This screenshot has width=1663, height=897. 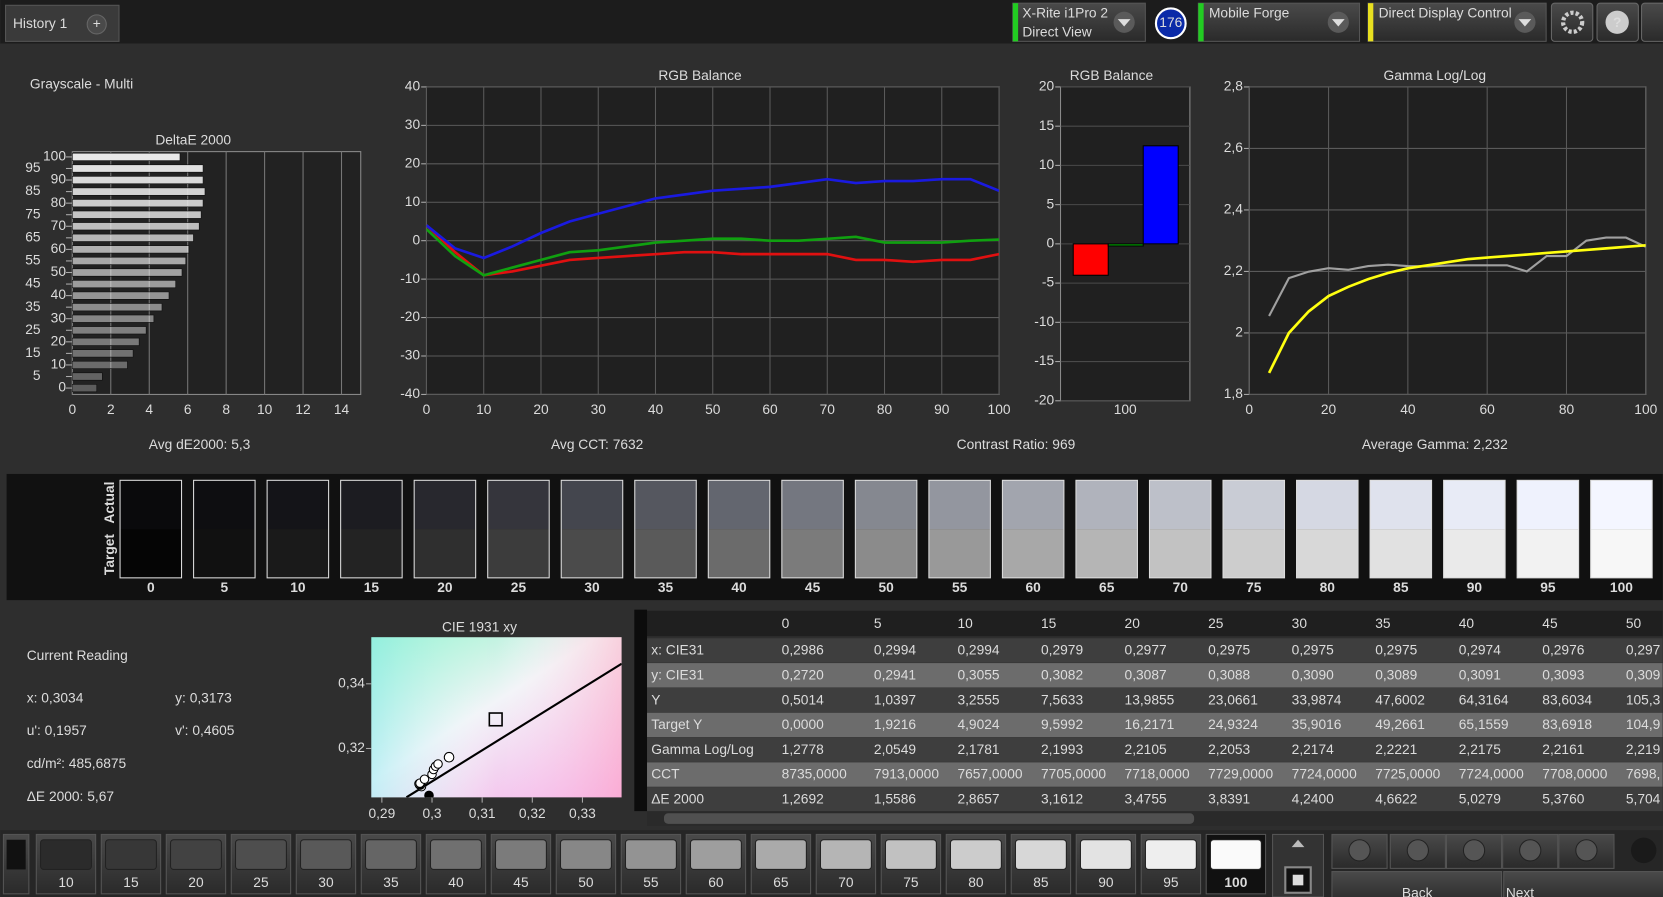 What do you see at coordinates (427, 409) in the screenshot?
I see `x-tick-label: 0` at bounding box center [427, 409].